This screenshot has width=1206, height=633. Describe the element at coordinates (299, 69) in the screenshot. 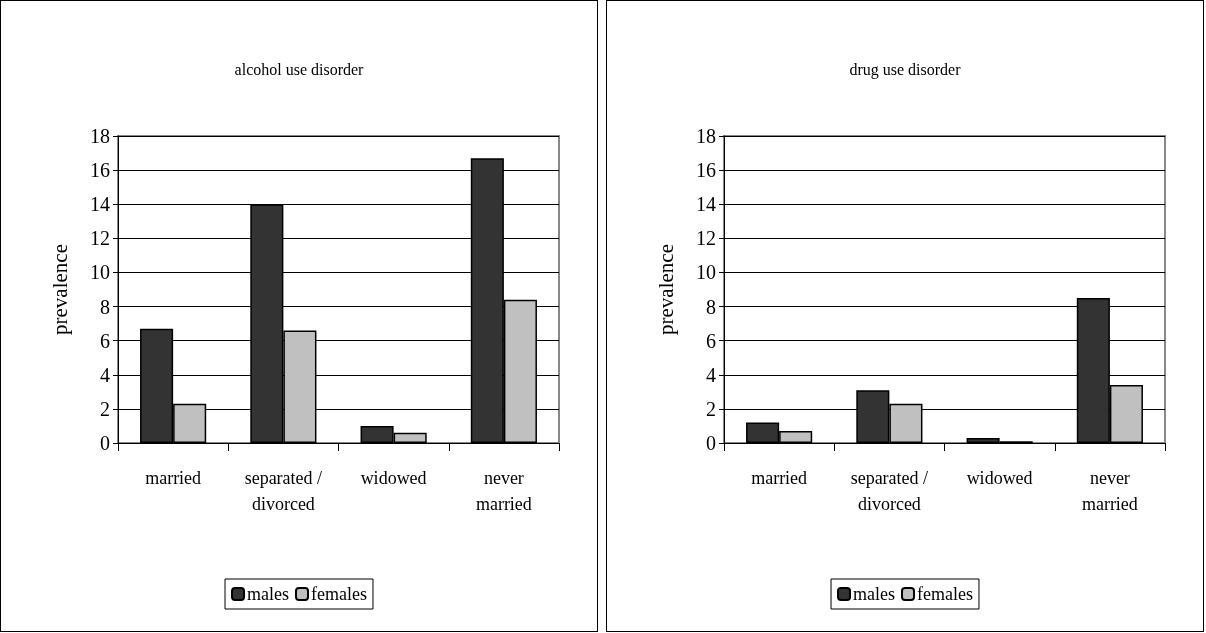

I see `chart-title: alcohol use disorder` at that location.